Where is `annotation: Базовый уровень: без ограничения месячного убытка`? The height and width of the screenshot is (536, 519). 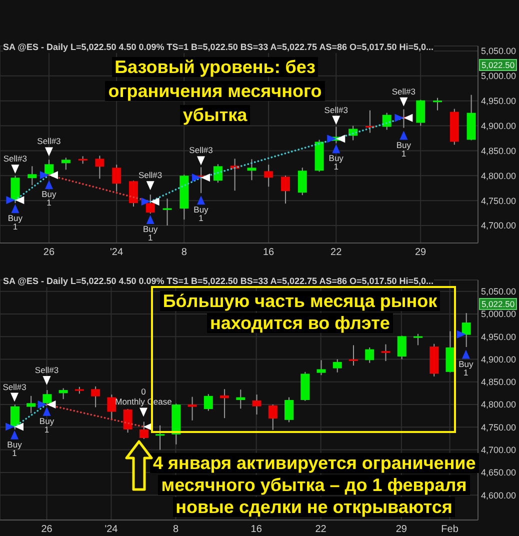 annotation: Базовый уровень: без ограничения месячного убытка is located at coordinates (215, 91).